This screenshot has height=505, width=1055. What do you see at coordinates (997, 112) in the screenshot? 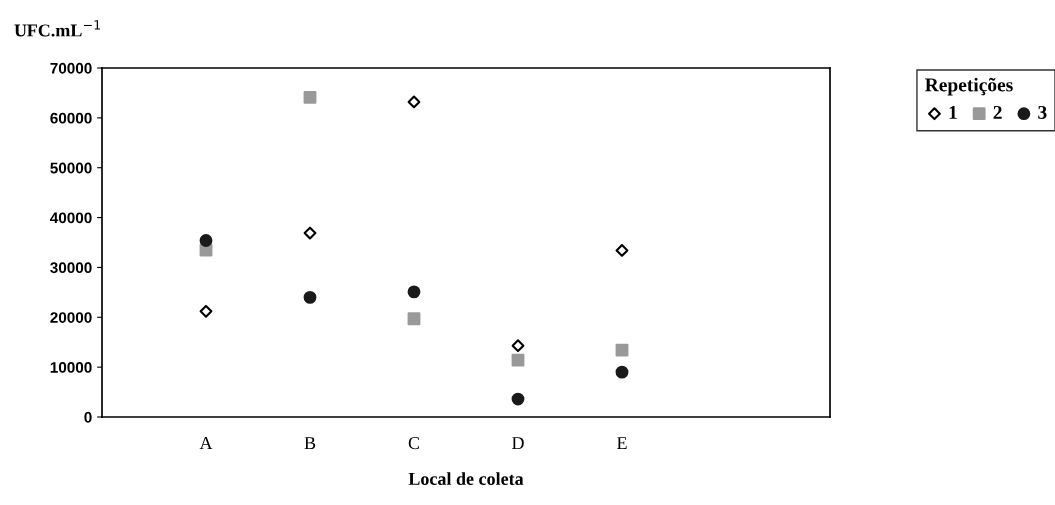
I see `legend-label: 2` at bounding box center [997, 112].